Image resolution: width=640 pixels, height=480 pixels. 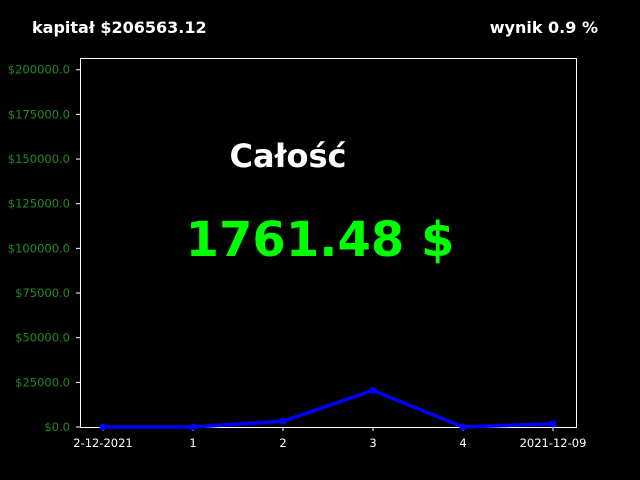 What do you see at coordinates (119, 27) in the screenshot?
I see `capital-label: kapitał $206563.12` at bounding box center [119, 27].